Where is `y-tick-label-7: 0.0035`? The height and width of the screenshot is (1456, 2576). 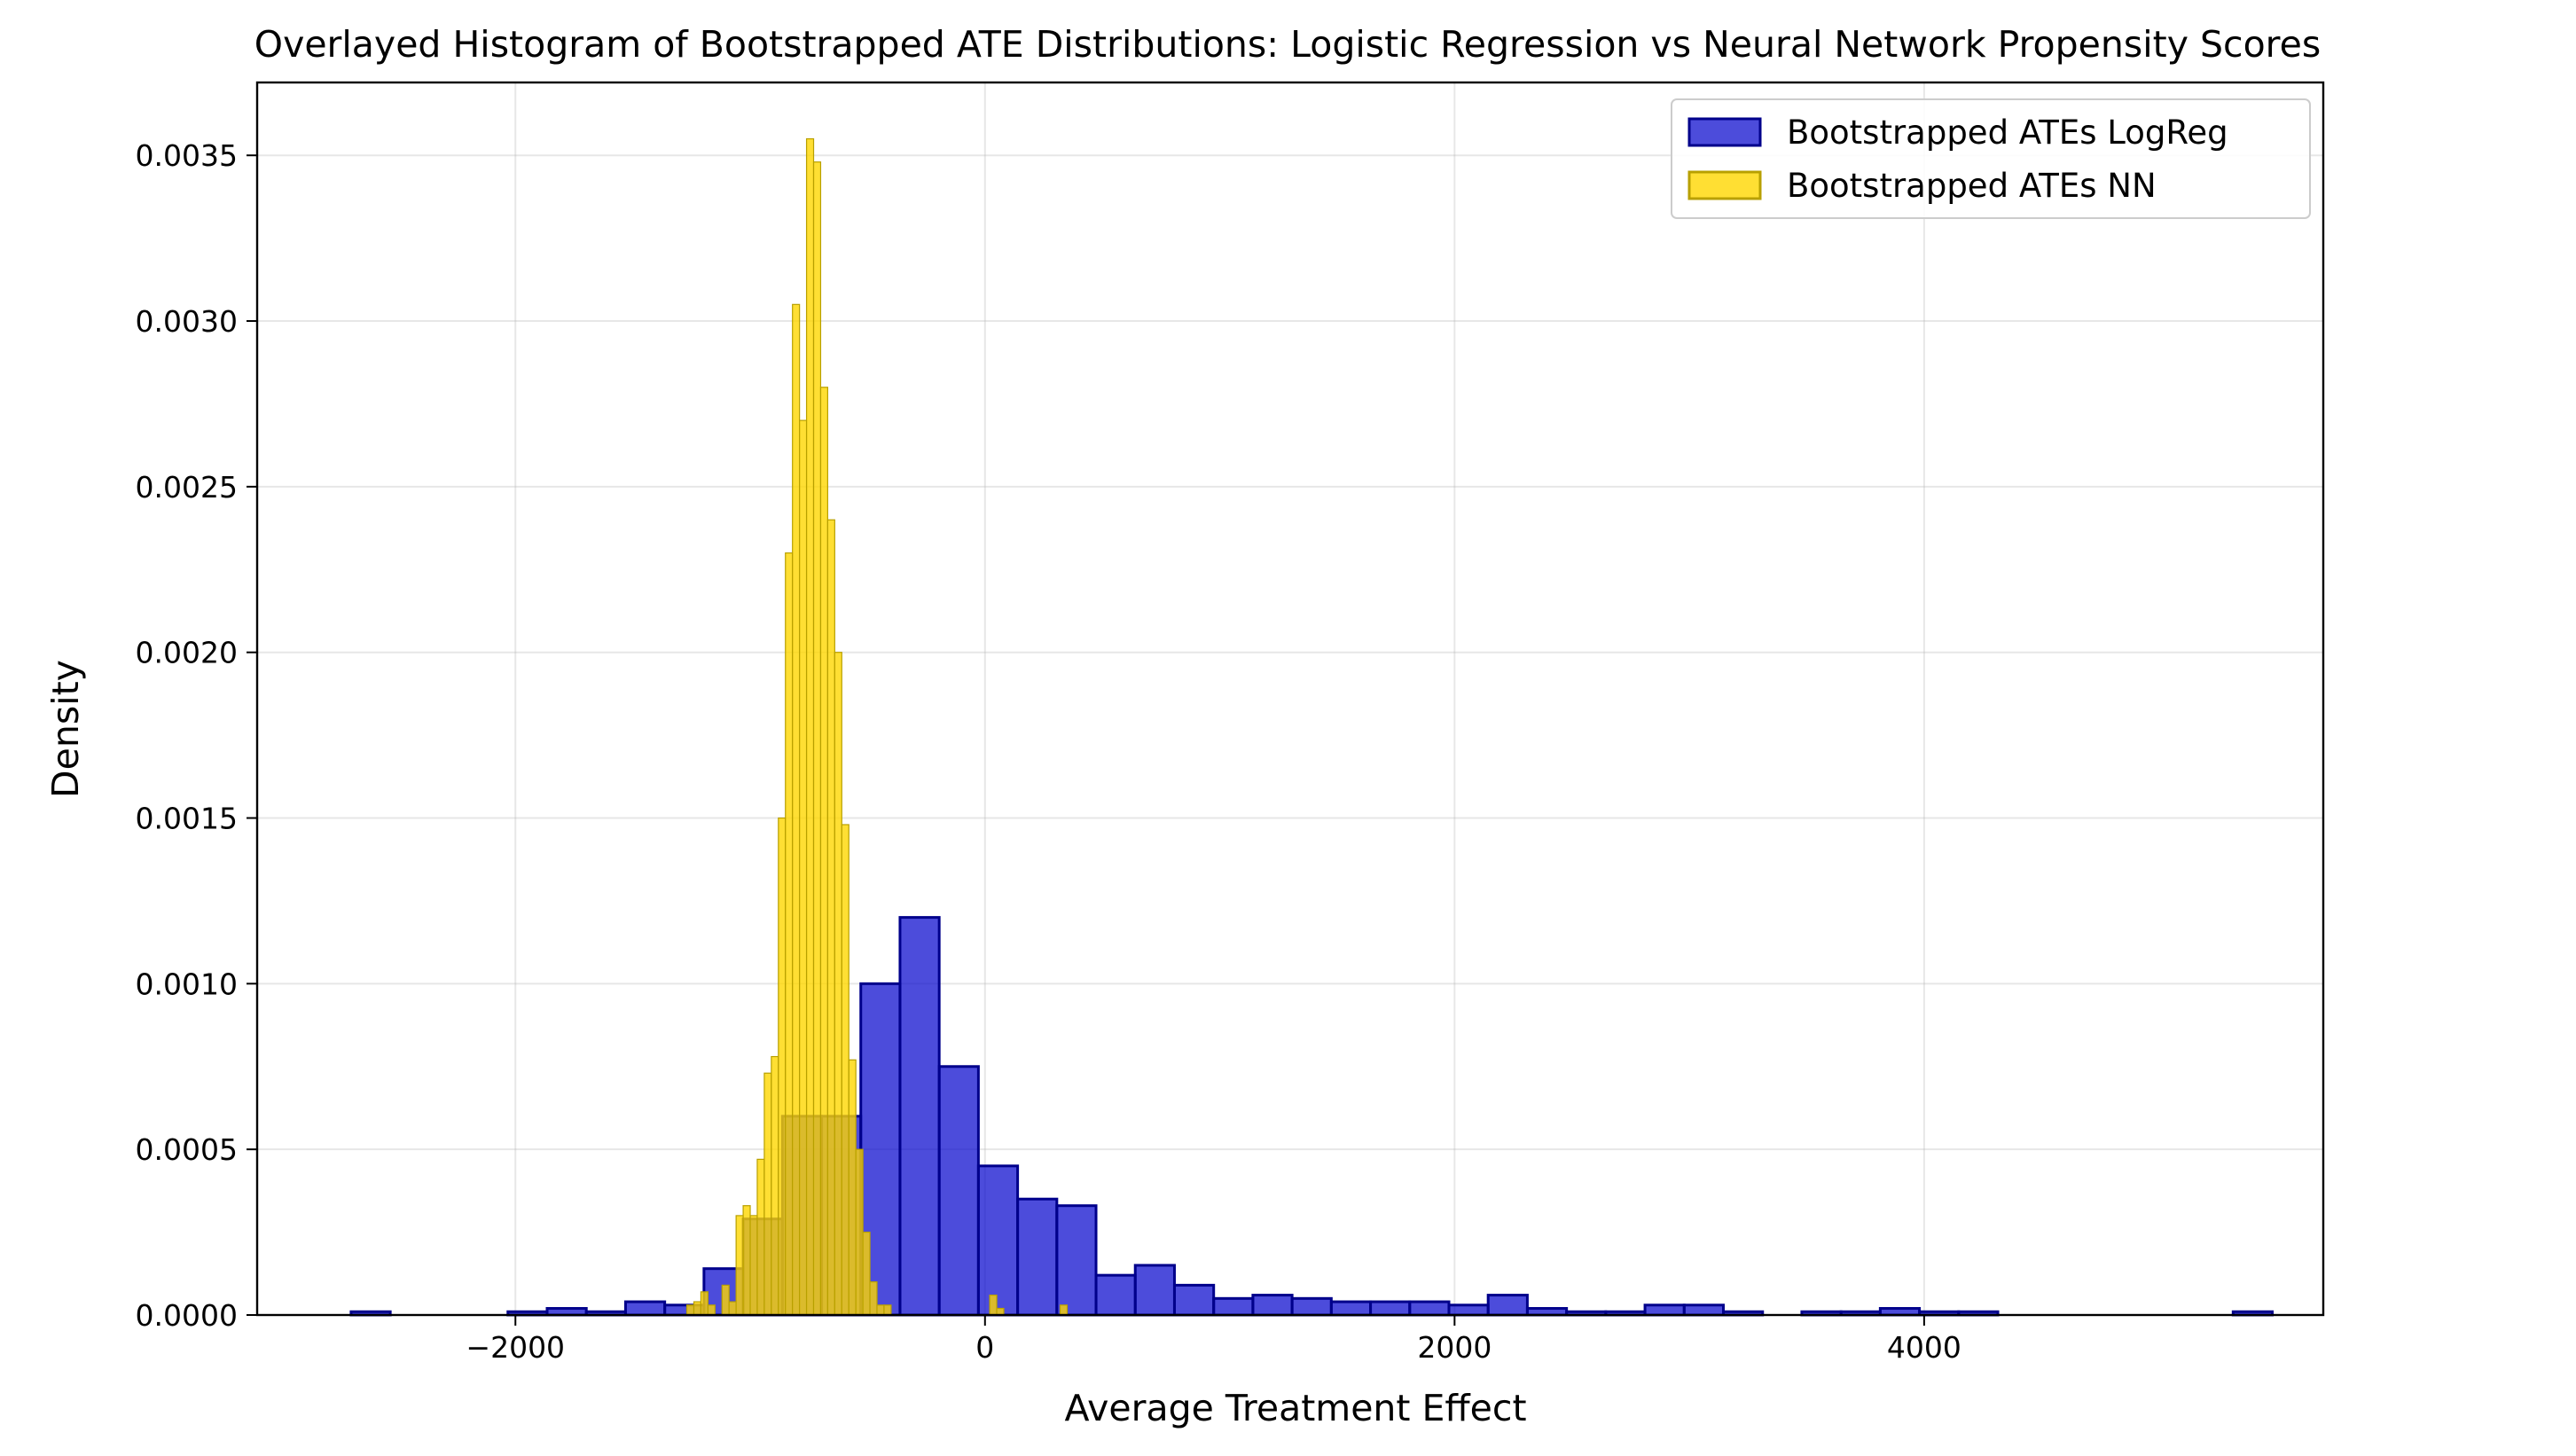
y-tick-label-7: 0.0035 is located at coordinates (187, 155).